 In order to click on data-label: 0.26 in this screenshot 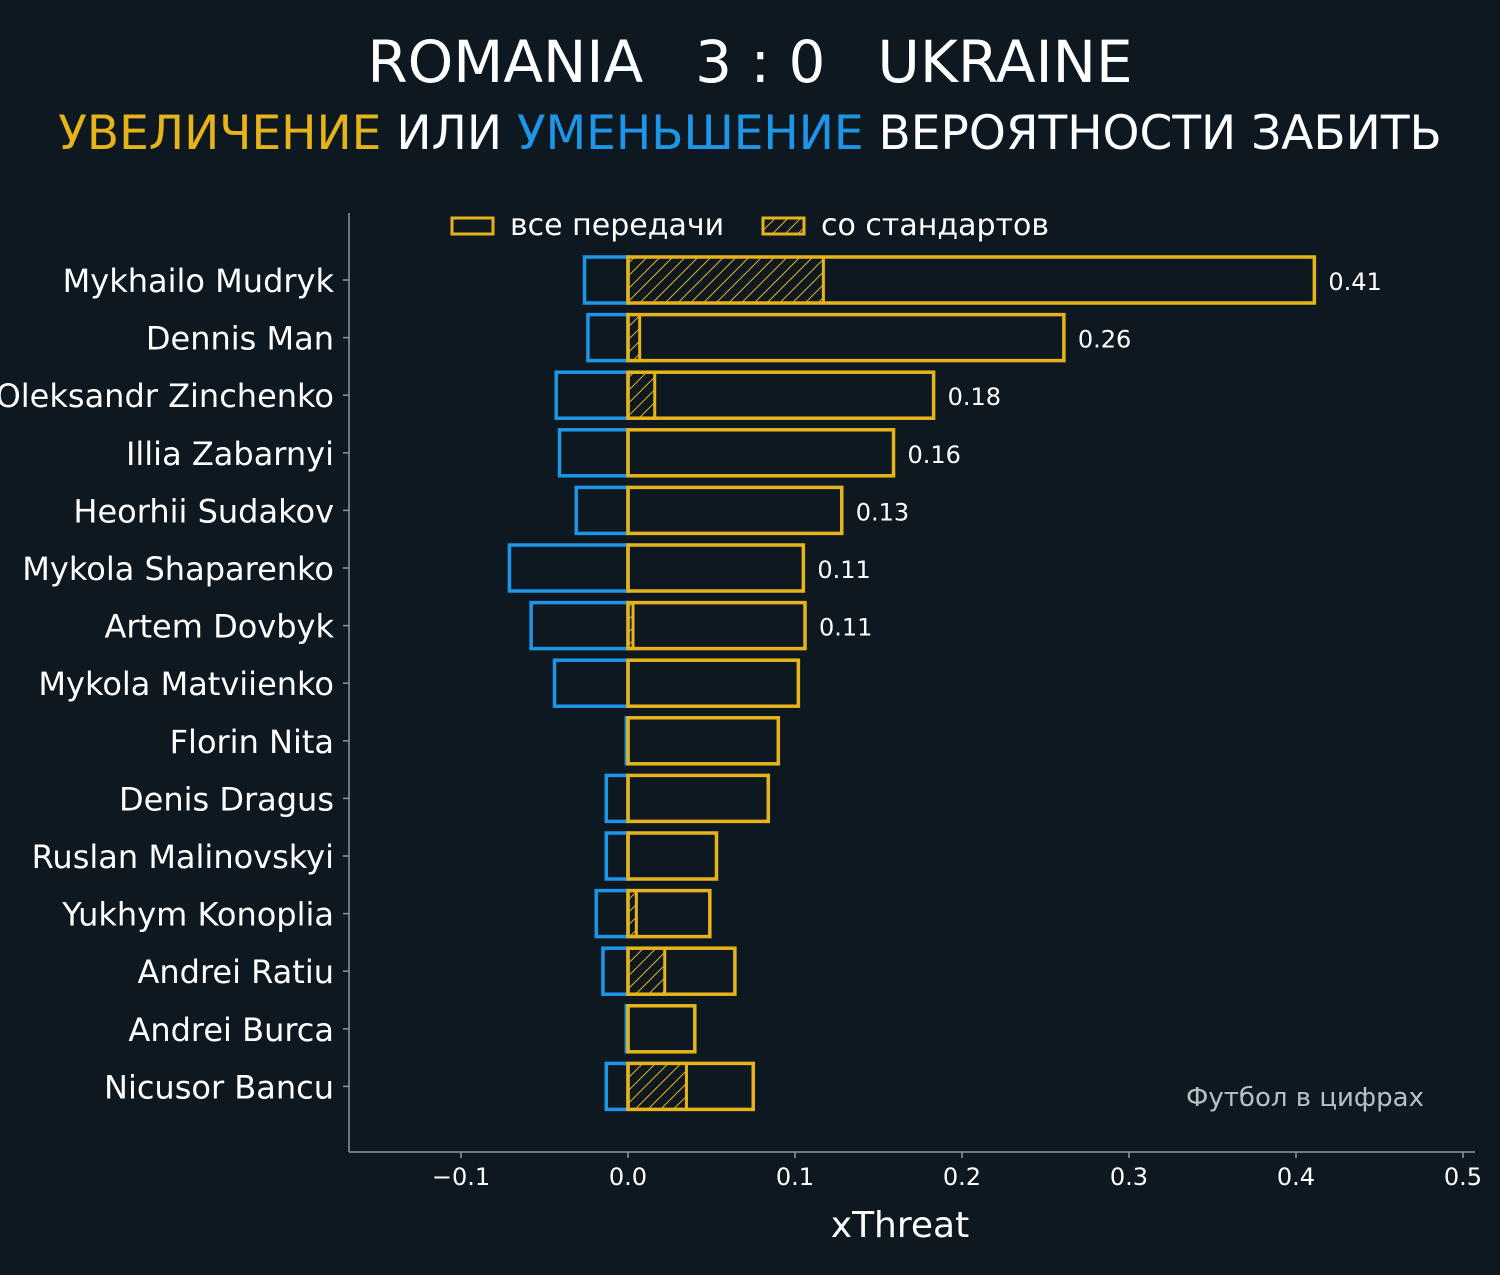, I will do `click(1104, 340)`.